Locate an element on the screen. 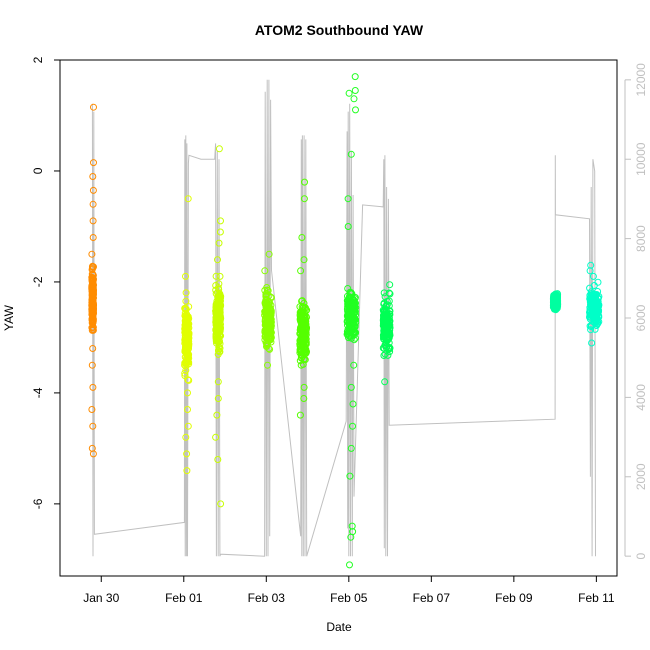 This screenshot has height=650, width=650. x-tick-label: Jan 30 is located at coordinates (101, 598).